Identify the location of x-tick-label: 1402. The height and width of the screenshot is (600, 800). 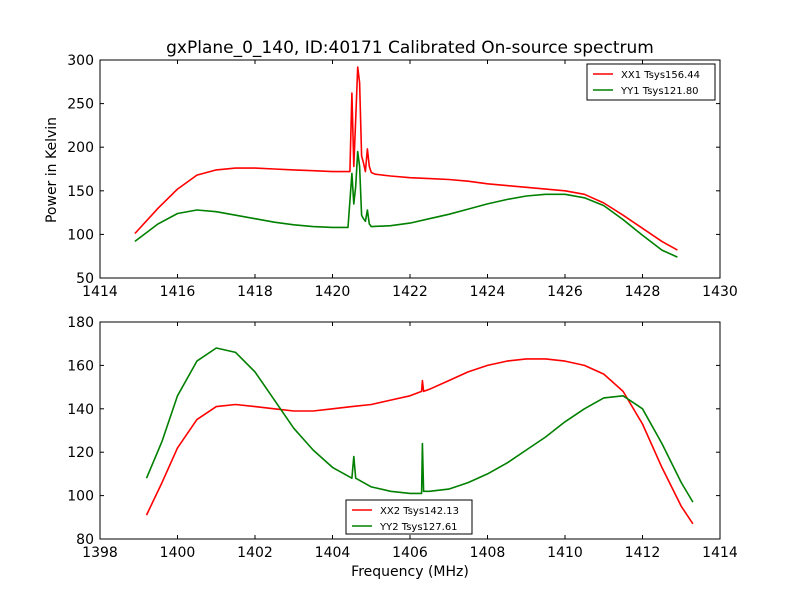
(255, 553).